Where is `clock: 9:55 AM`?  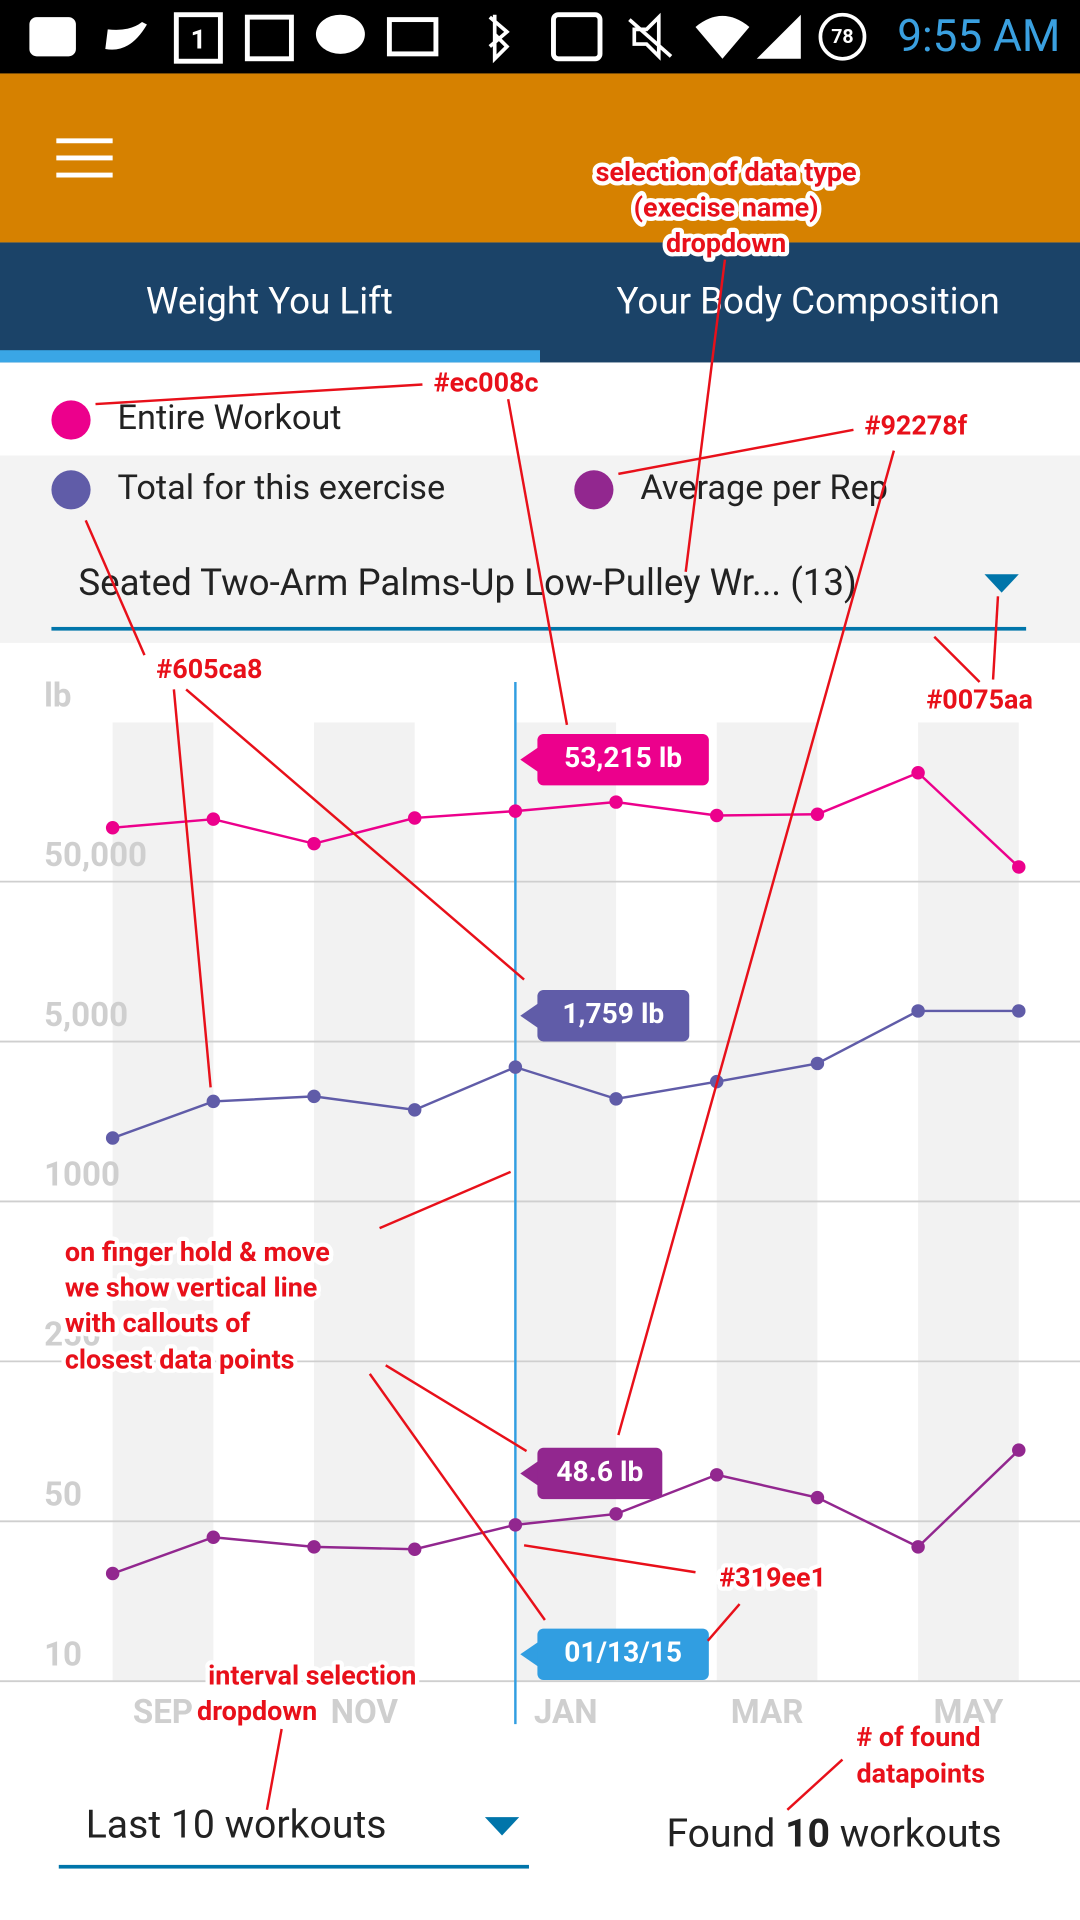
clock: 9:55 AM is located at coordinates (978, 36).